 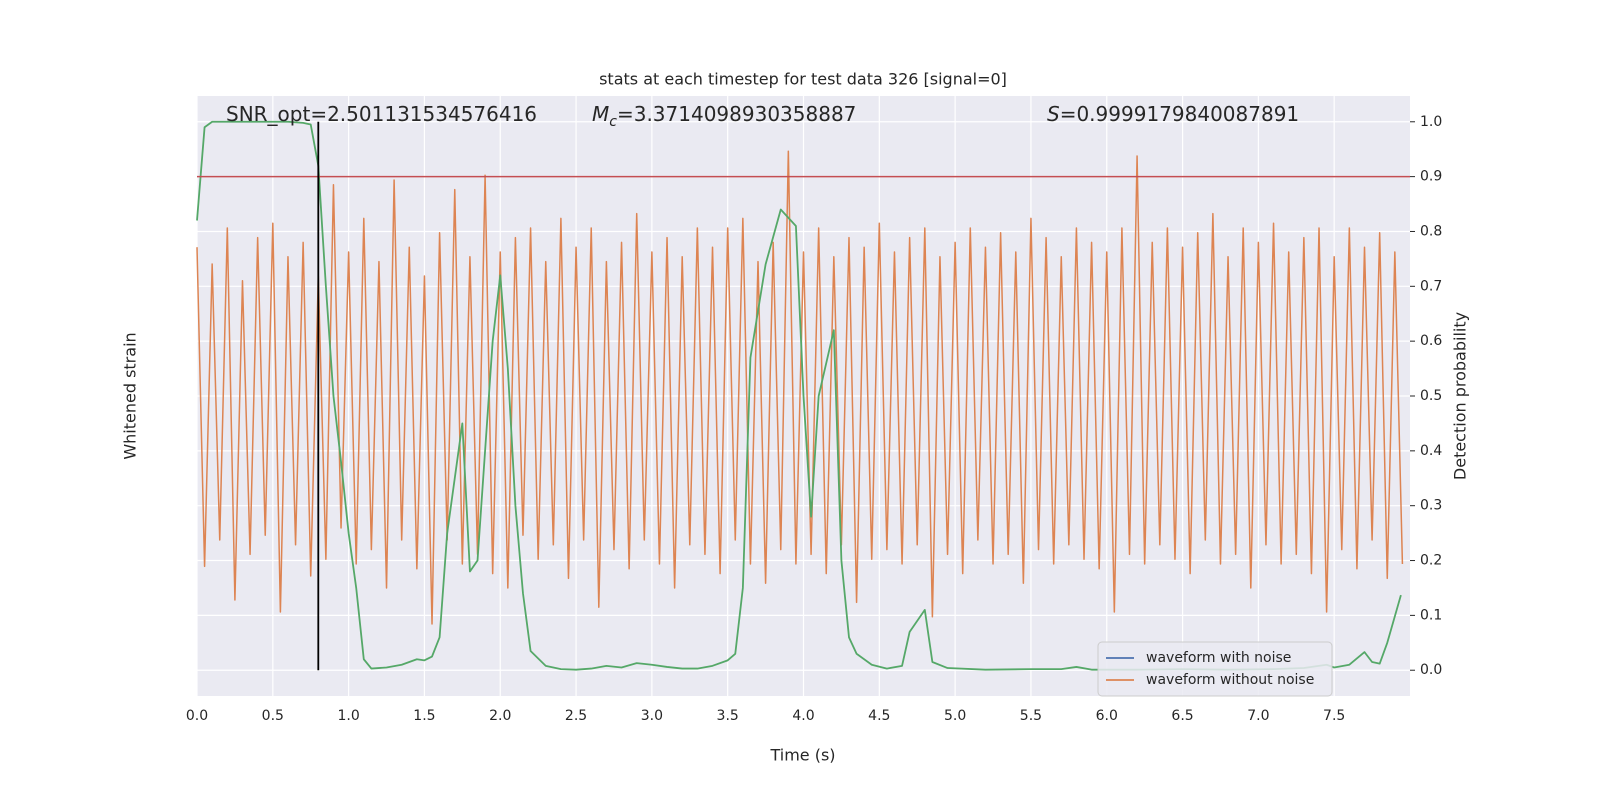 What do you see at coordinates (1179, 114) in the screenshot?
I see `annotation-text: =0.9999179840087891` at bounding box center [1179, 114].